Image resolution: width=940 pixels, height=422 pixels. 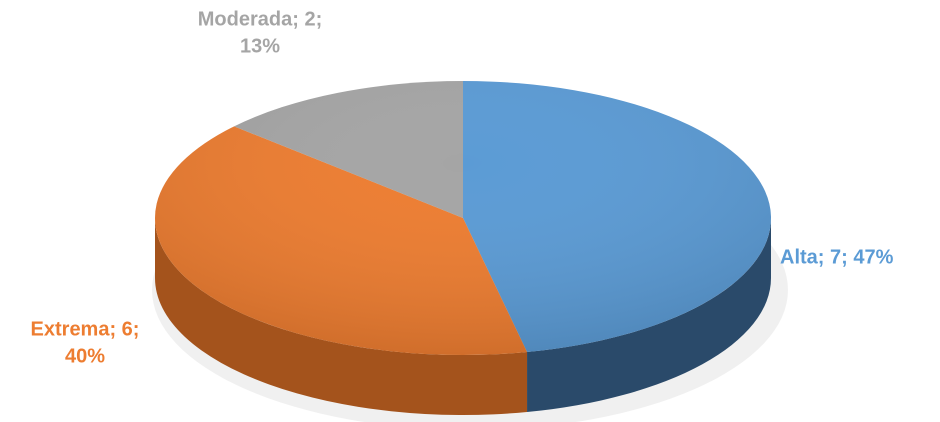 What do you see at coordinates (837, 257) in the screenshot?
I see `data-label: Alta; 7; 47%` at bounding box center [837, 257].